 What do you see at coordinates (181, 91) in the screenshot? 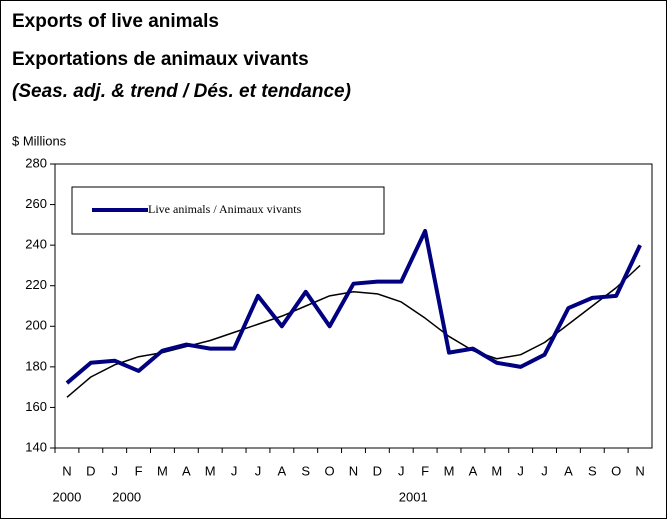
I see `chart-note: (Seas. adj. & trend / Dés. et tendance)` at bounding box center [181, 91].